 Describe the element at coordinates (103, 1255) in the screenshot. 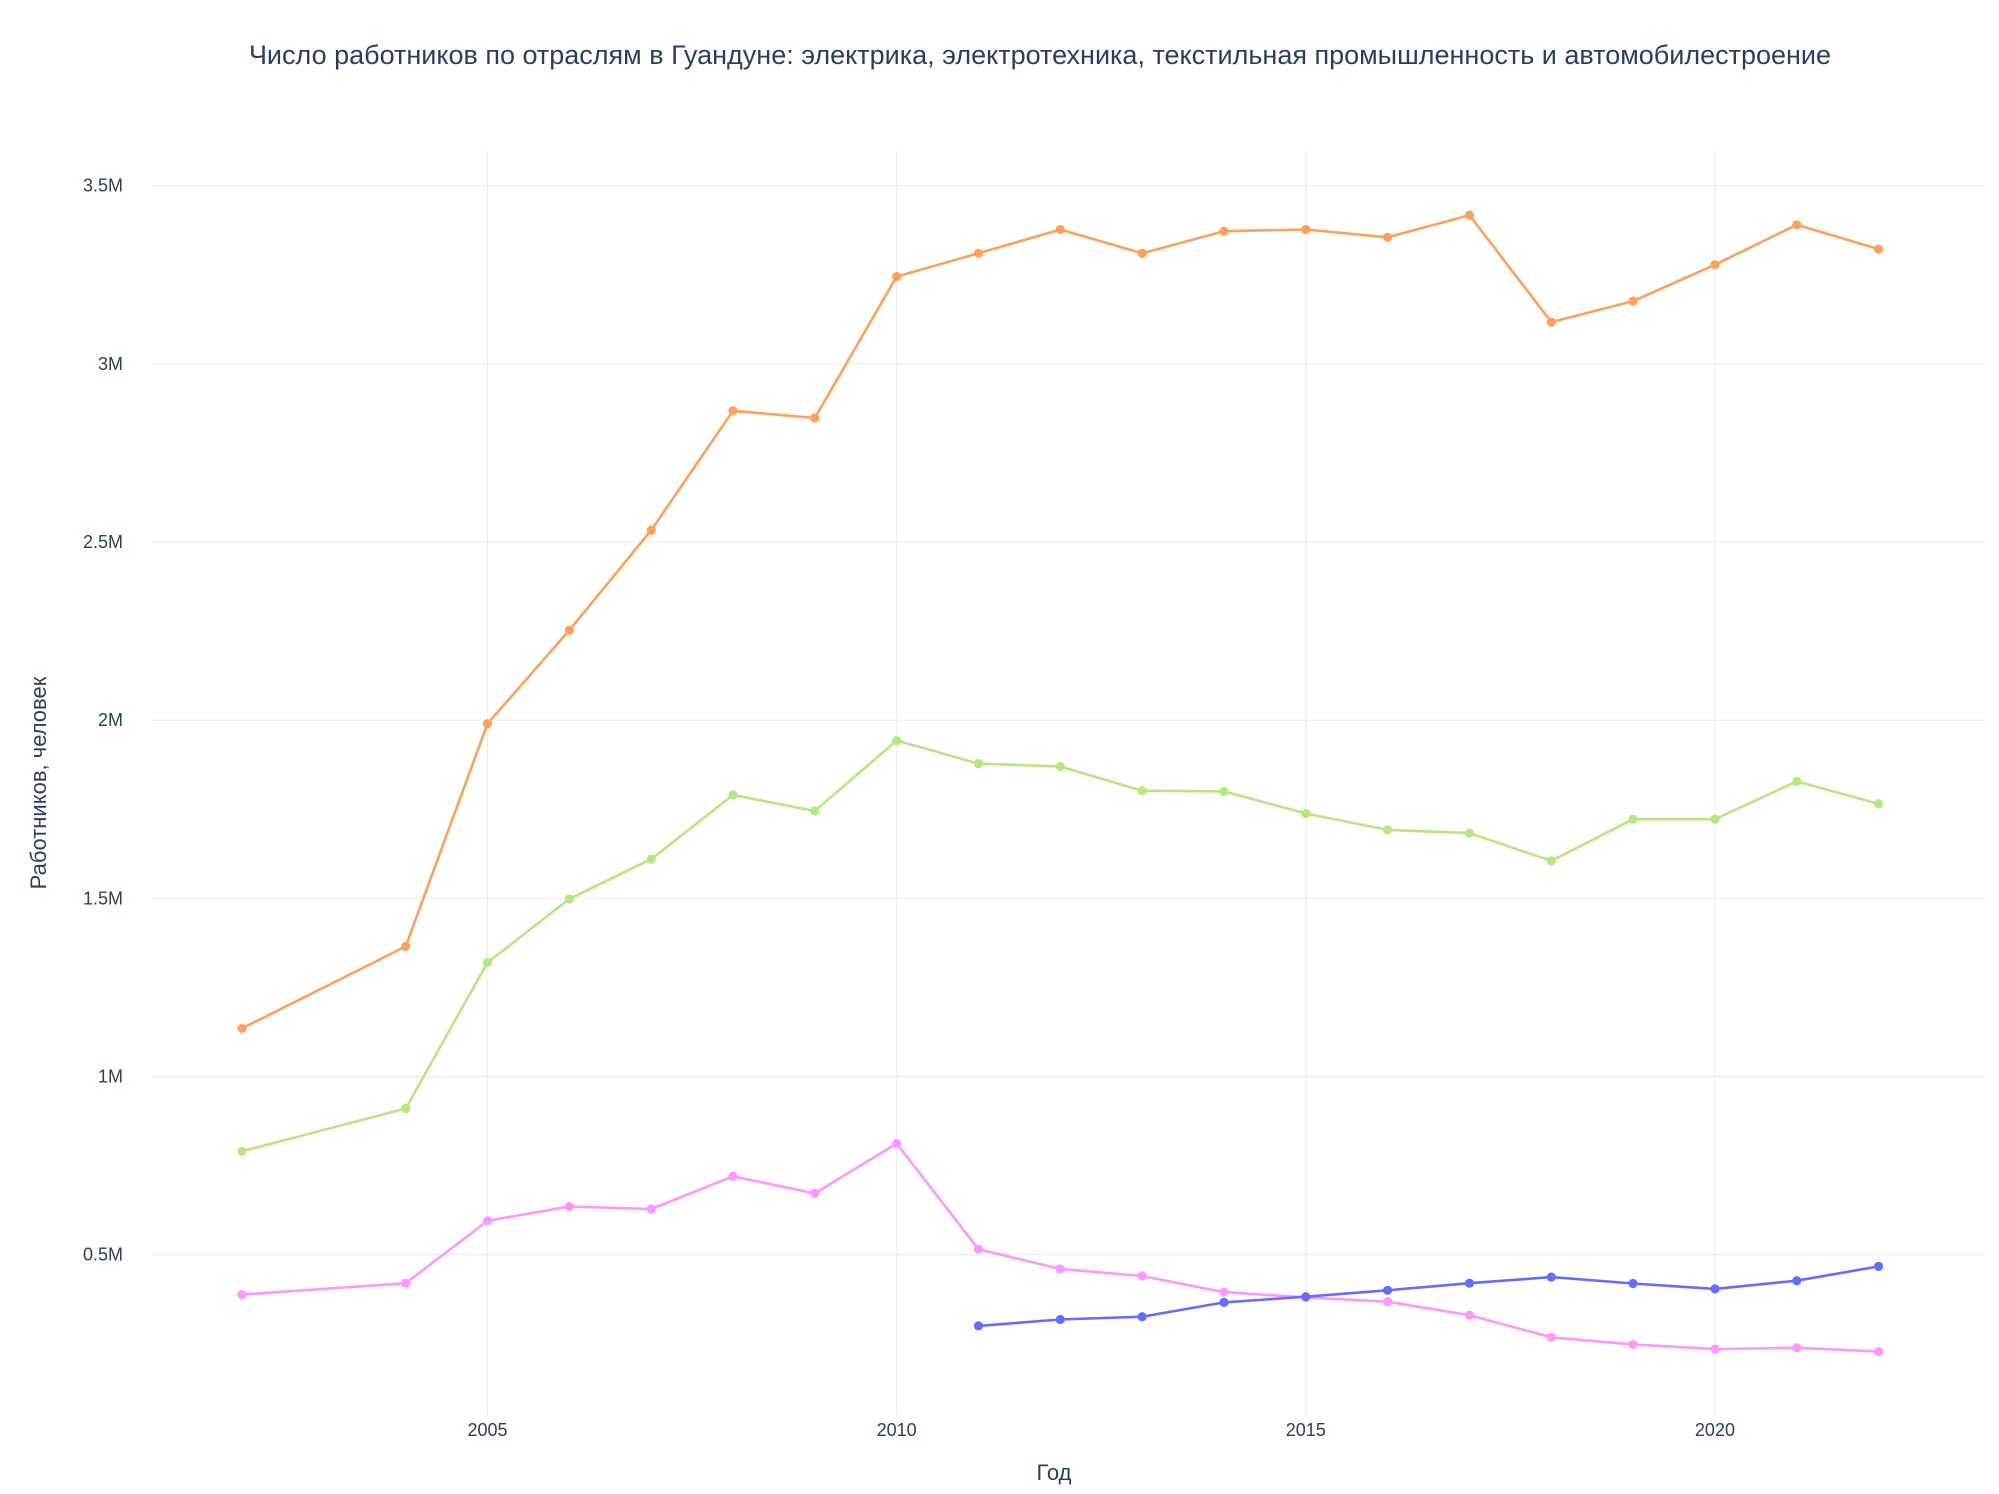

I see `y-tick-label: 0.5M` at that location.